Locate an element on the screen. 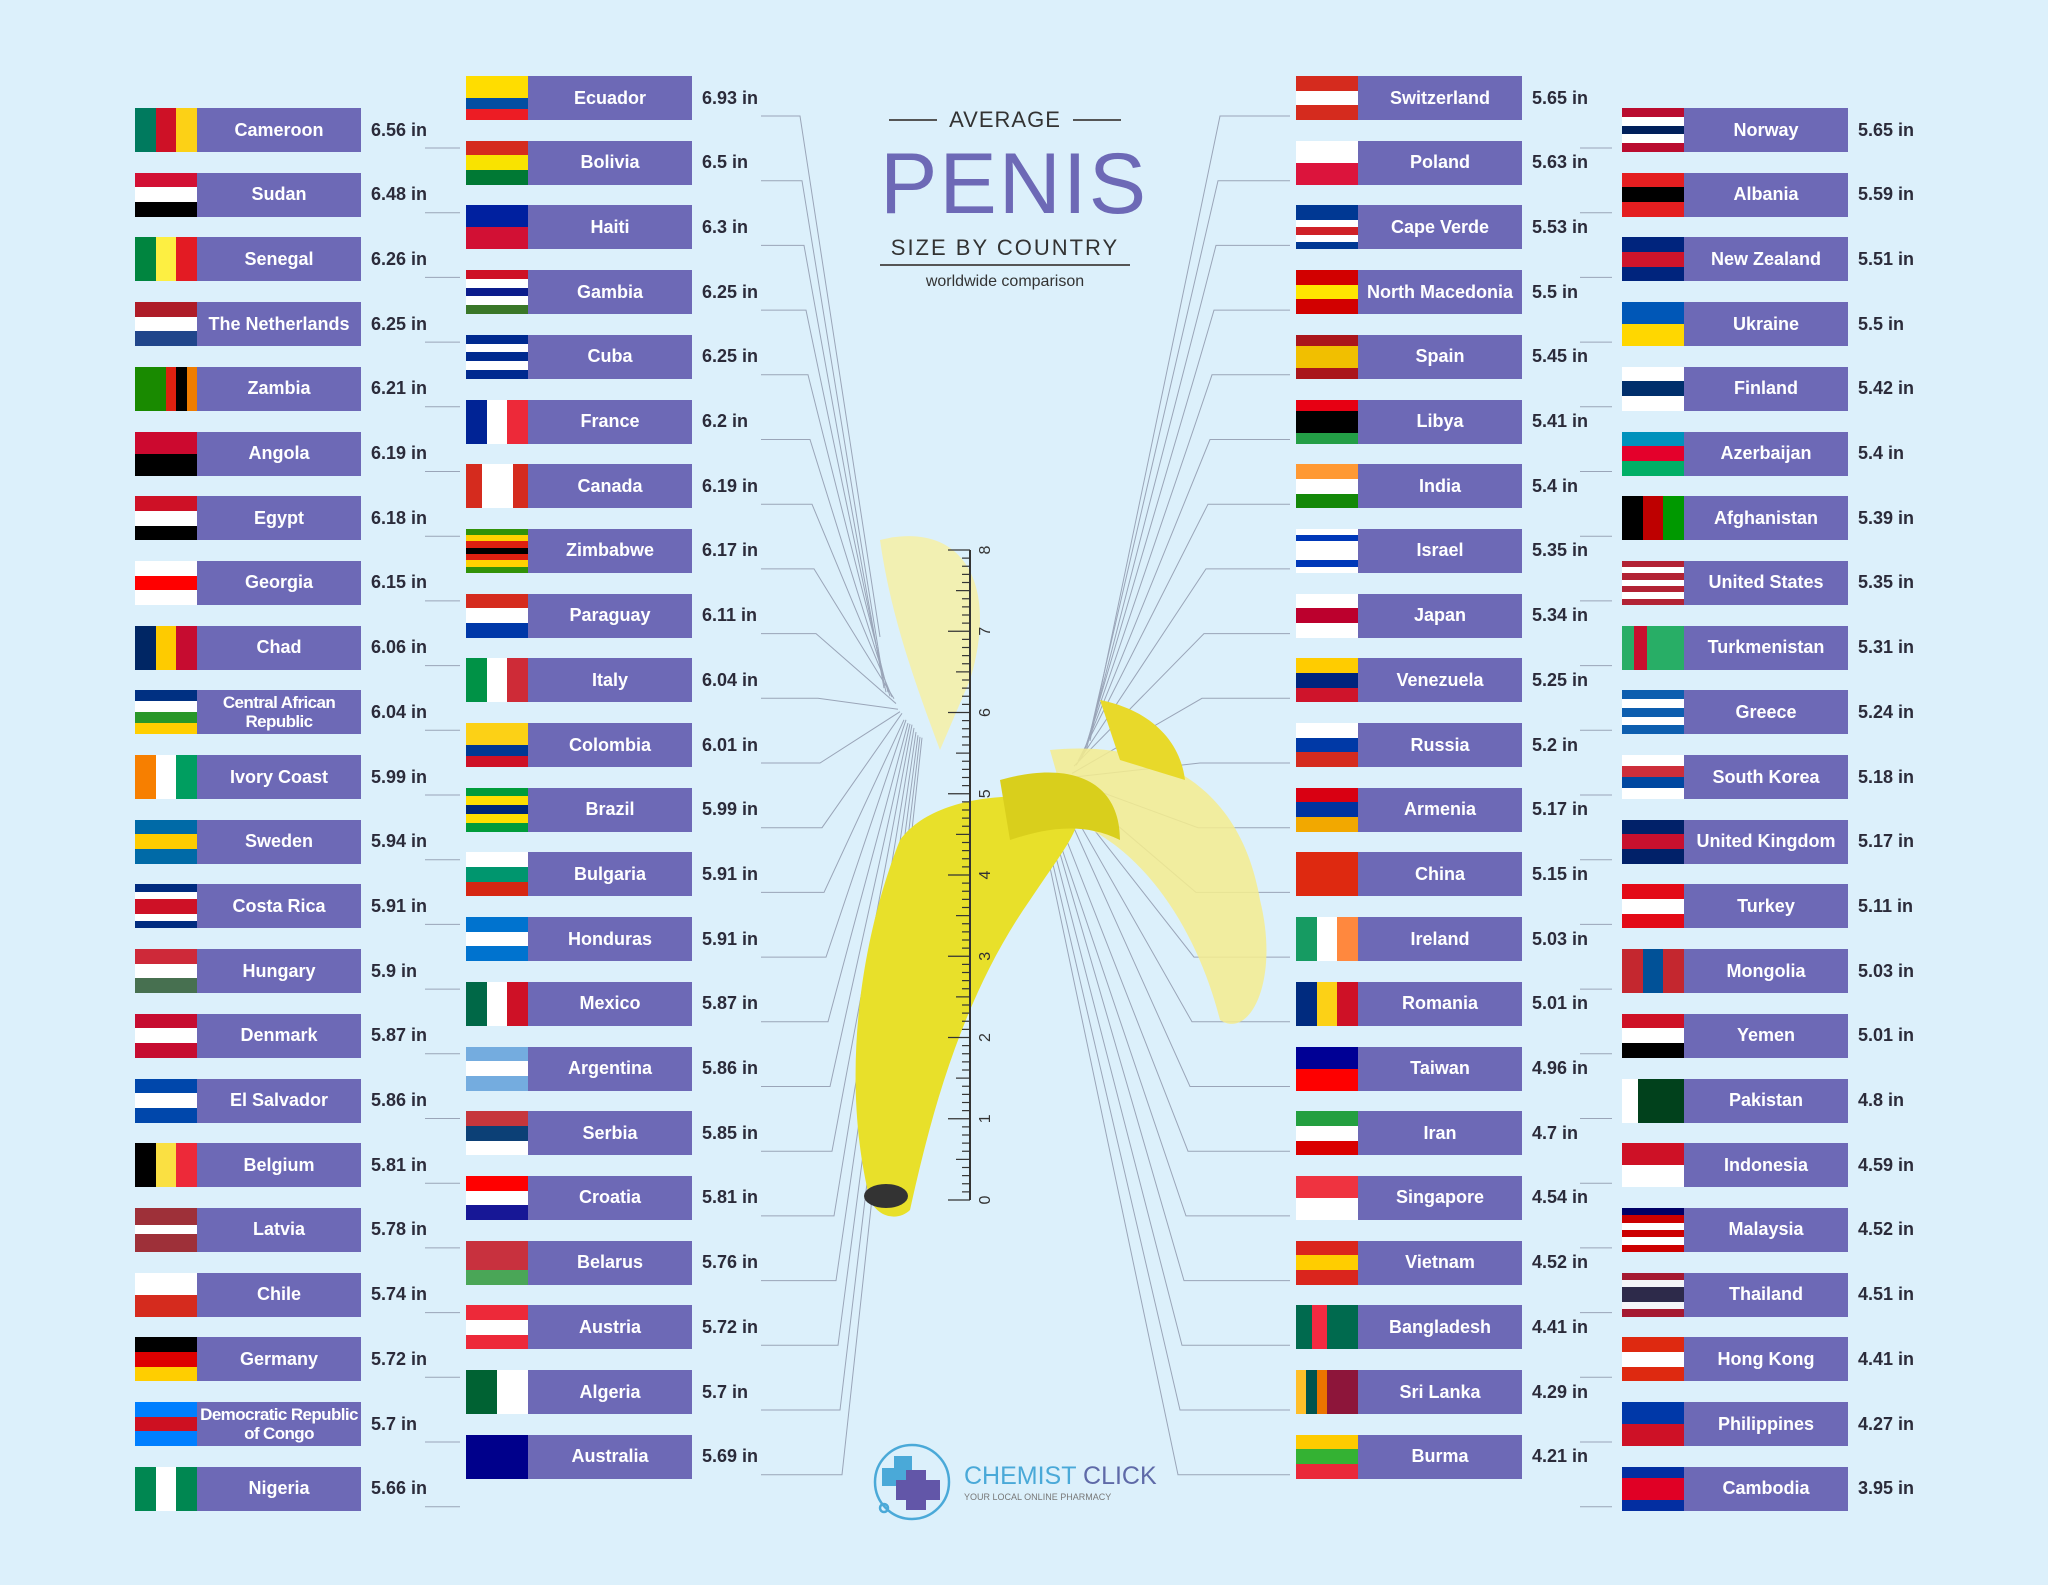  country-label: Yemen is located at coordinates (1766, 1035).